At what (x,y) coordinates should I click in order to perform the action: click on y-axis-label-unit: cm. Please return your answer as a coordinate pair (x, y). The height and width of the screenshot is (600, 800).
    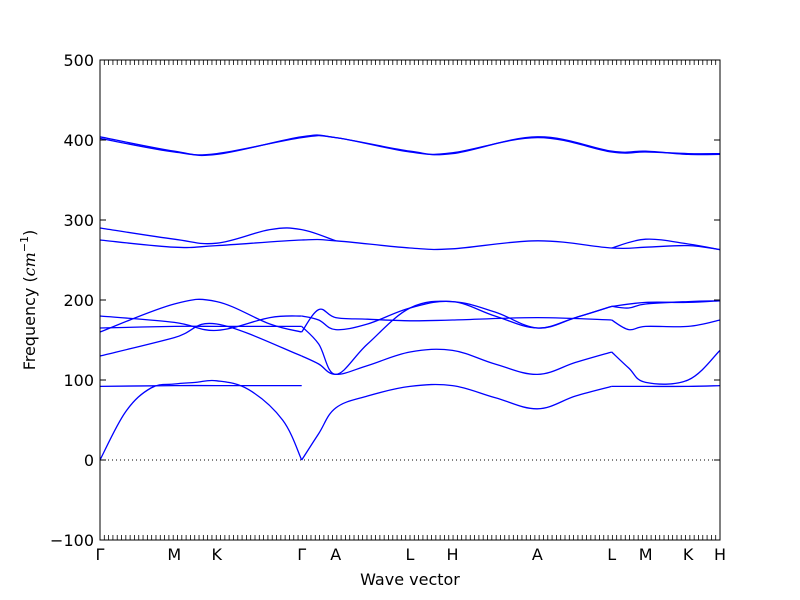
    Looking at the image, I should click on (29, 264).